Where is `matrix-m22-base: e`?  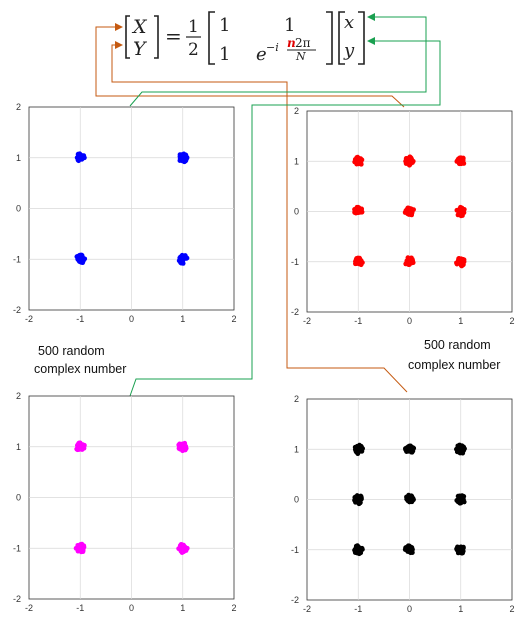
matrix-m22-base: e is located at coordinates (261, 54).